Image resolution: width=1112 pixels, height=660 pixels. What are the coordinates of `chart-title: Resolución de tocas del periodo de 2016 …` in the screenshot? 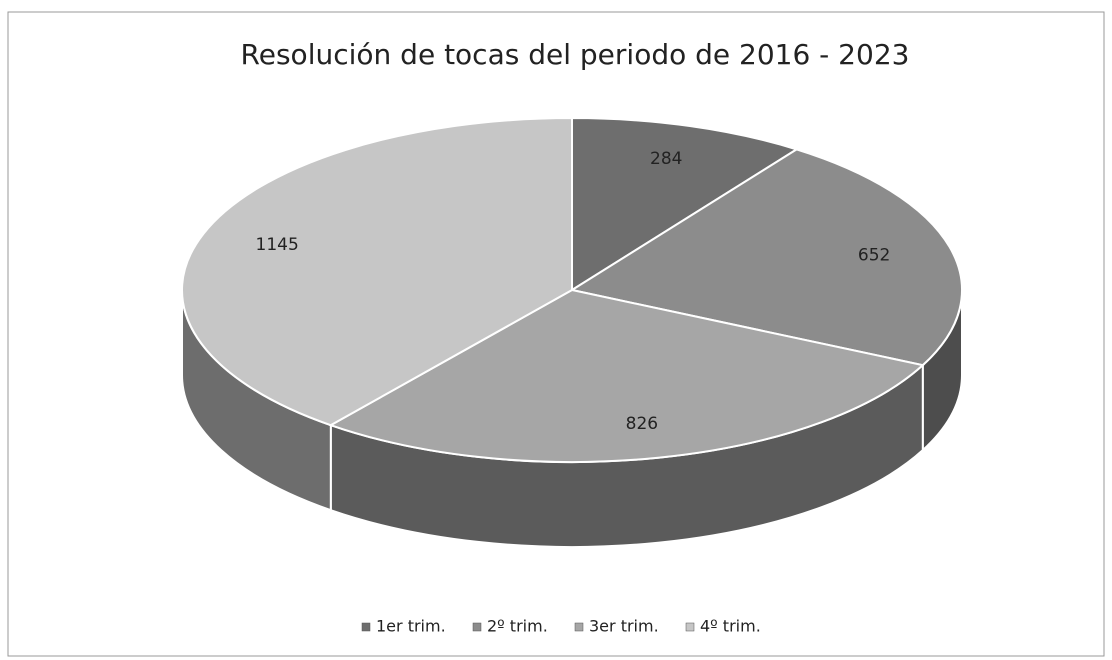 It's located at (575, 54).